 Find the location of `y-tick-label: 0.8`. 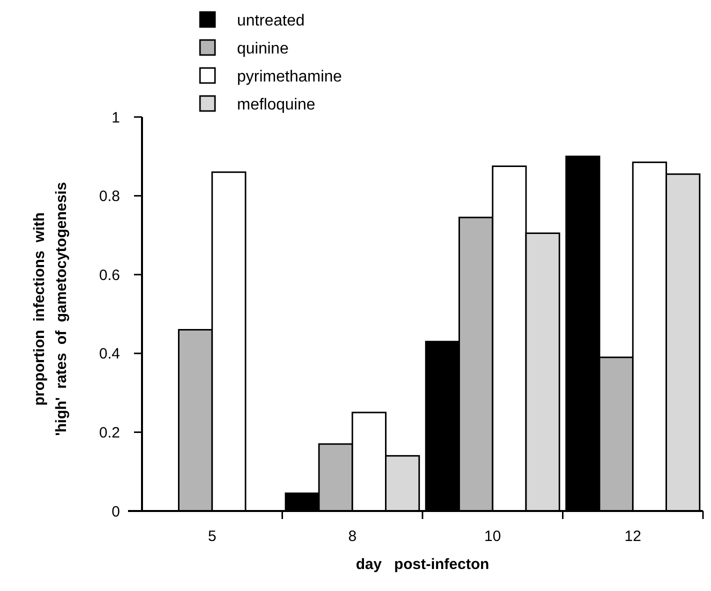

y-tick-label: 0.8 is located at coordinates (109, 197).